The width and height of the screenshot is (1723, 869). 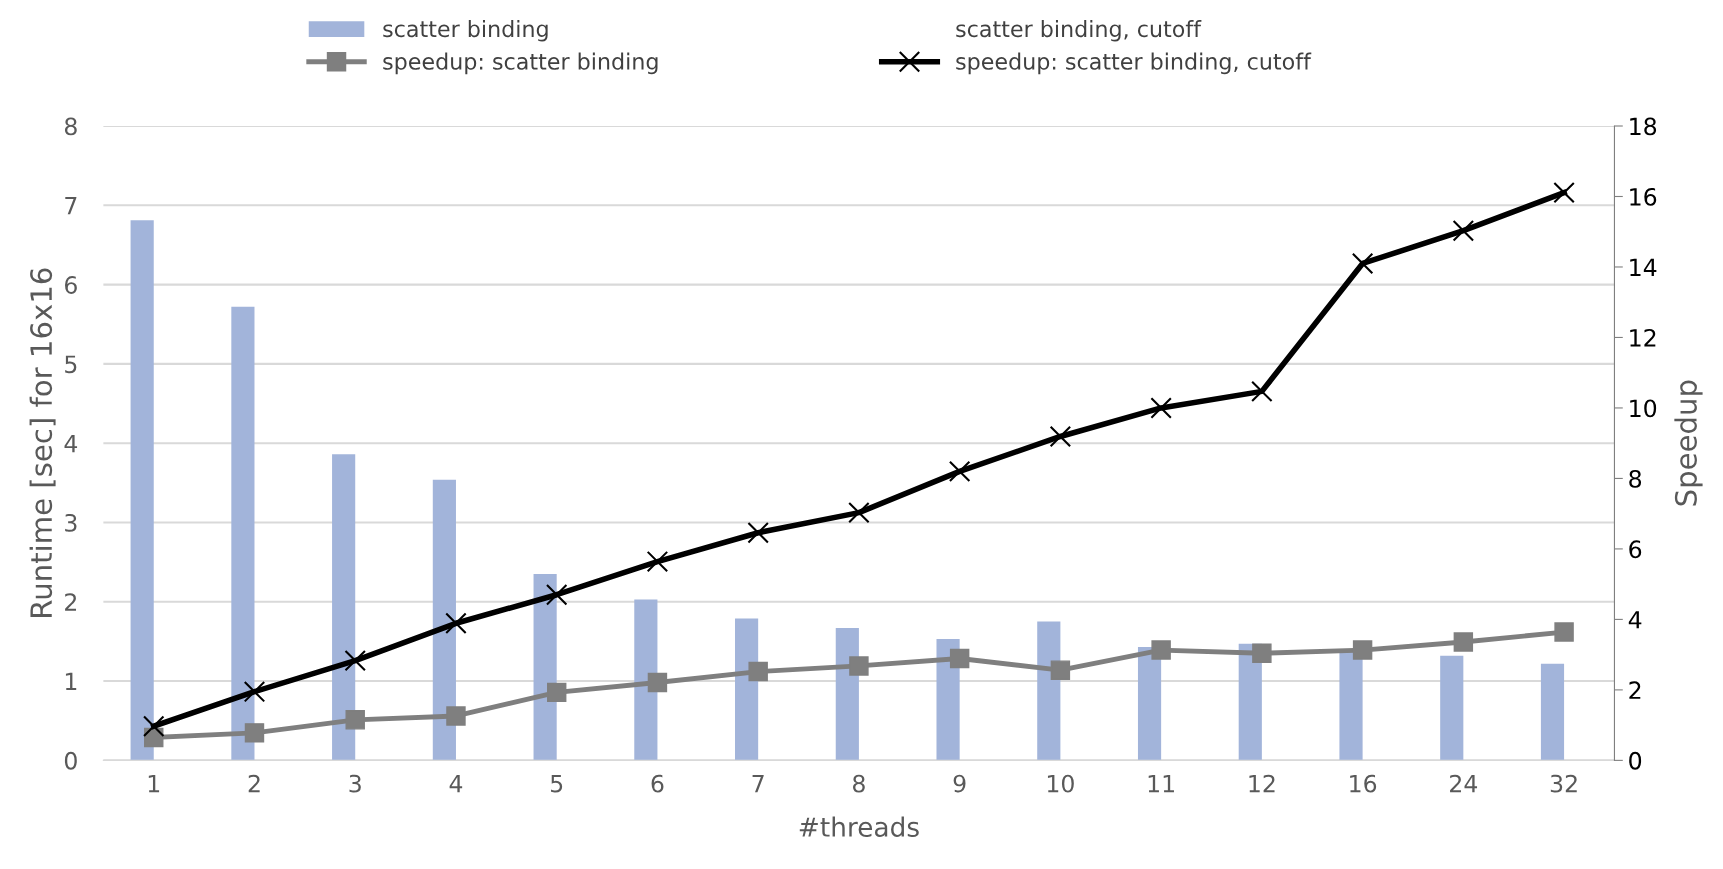 I want to click on x-tick-label: 8, so click(x=859, y=783).